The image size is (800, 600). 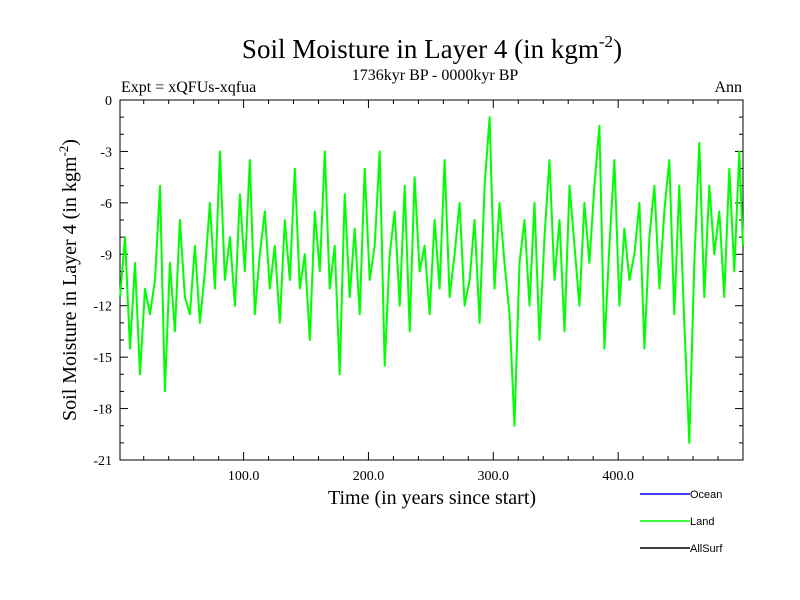 I want to click on x-tick-label: 400.0, so click(x=618, y=476).